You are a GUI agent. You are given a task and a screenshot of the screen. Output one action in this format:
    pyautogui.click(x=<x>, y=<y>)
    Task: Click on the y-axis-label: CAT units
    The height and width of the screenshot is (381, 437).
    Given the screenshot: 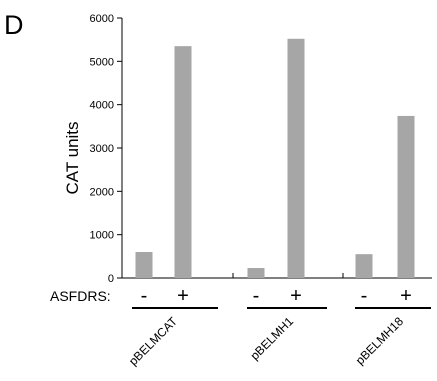 What is the action you would take?
    pyautogui.click(x=72, y=157)
    